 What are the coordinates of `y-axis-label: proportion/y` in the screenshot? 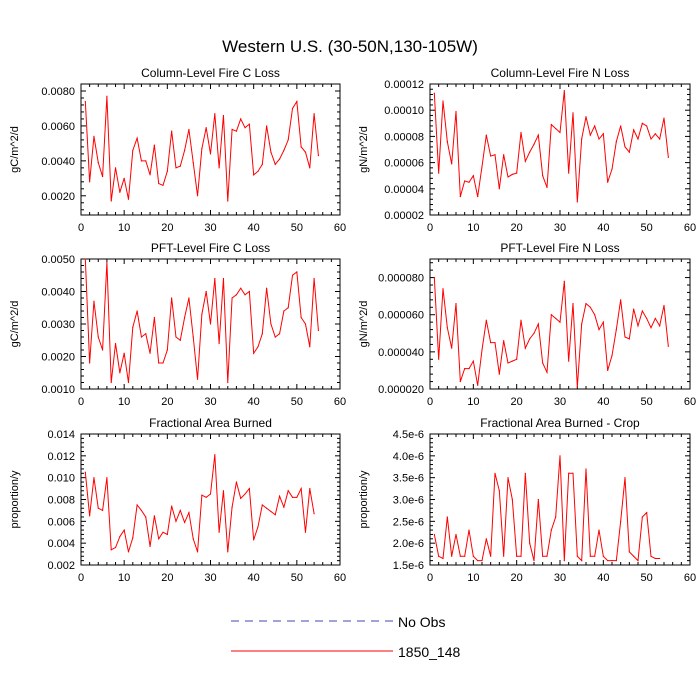 It's located at (364, 499).